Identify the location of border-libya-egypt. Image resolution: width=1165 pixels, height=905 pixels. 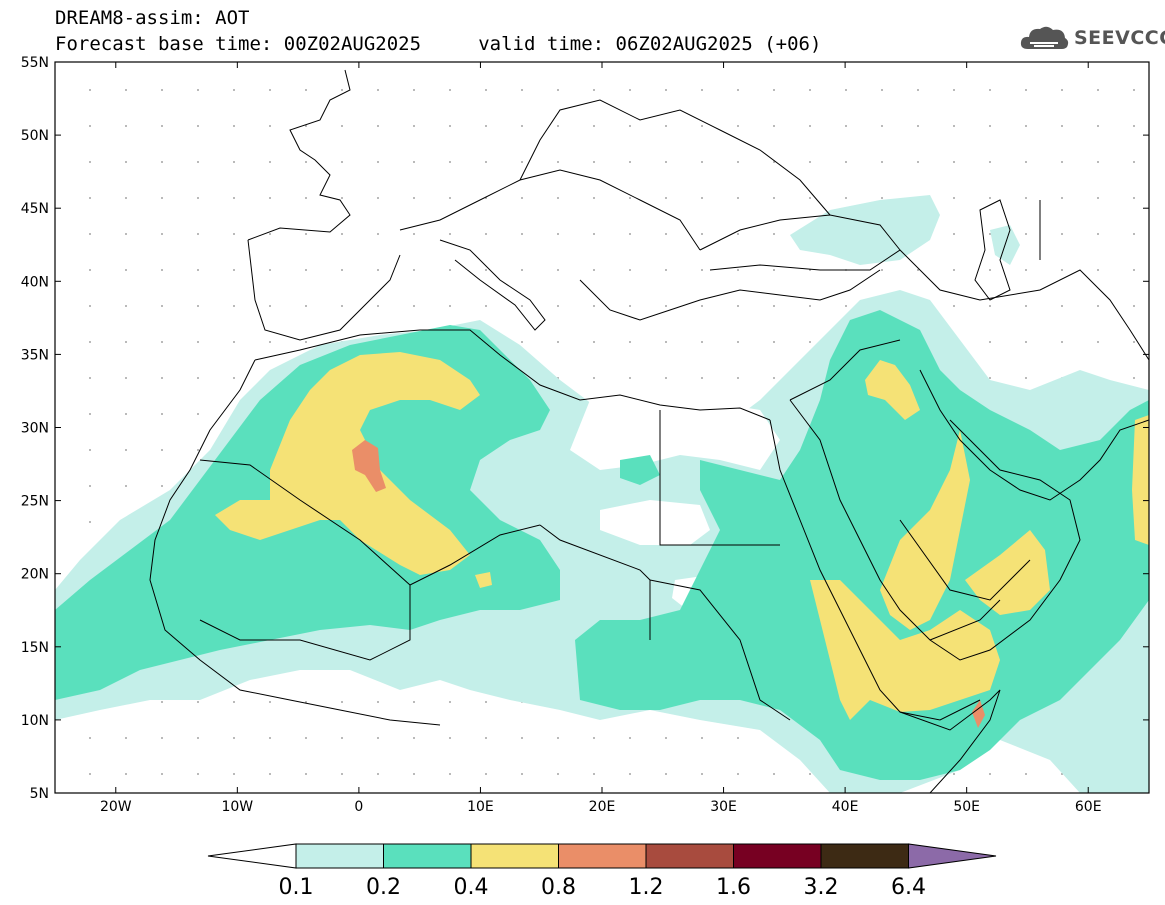
(659, 525).